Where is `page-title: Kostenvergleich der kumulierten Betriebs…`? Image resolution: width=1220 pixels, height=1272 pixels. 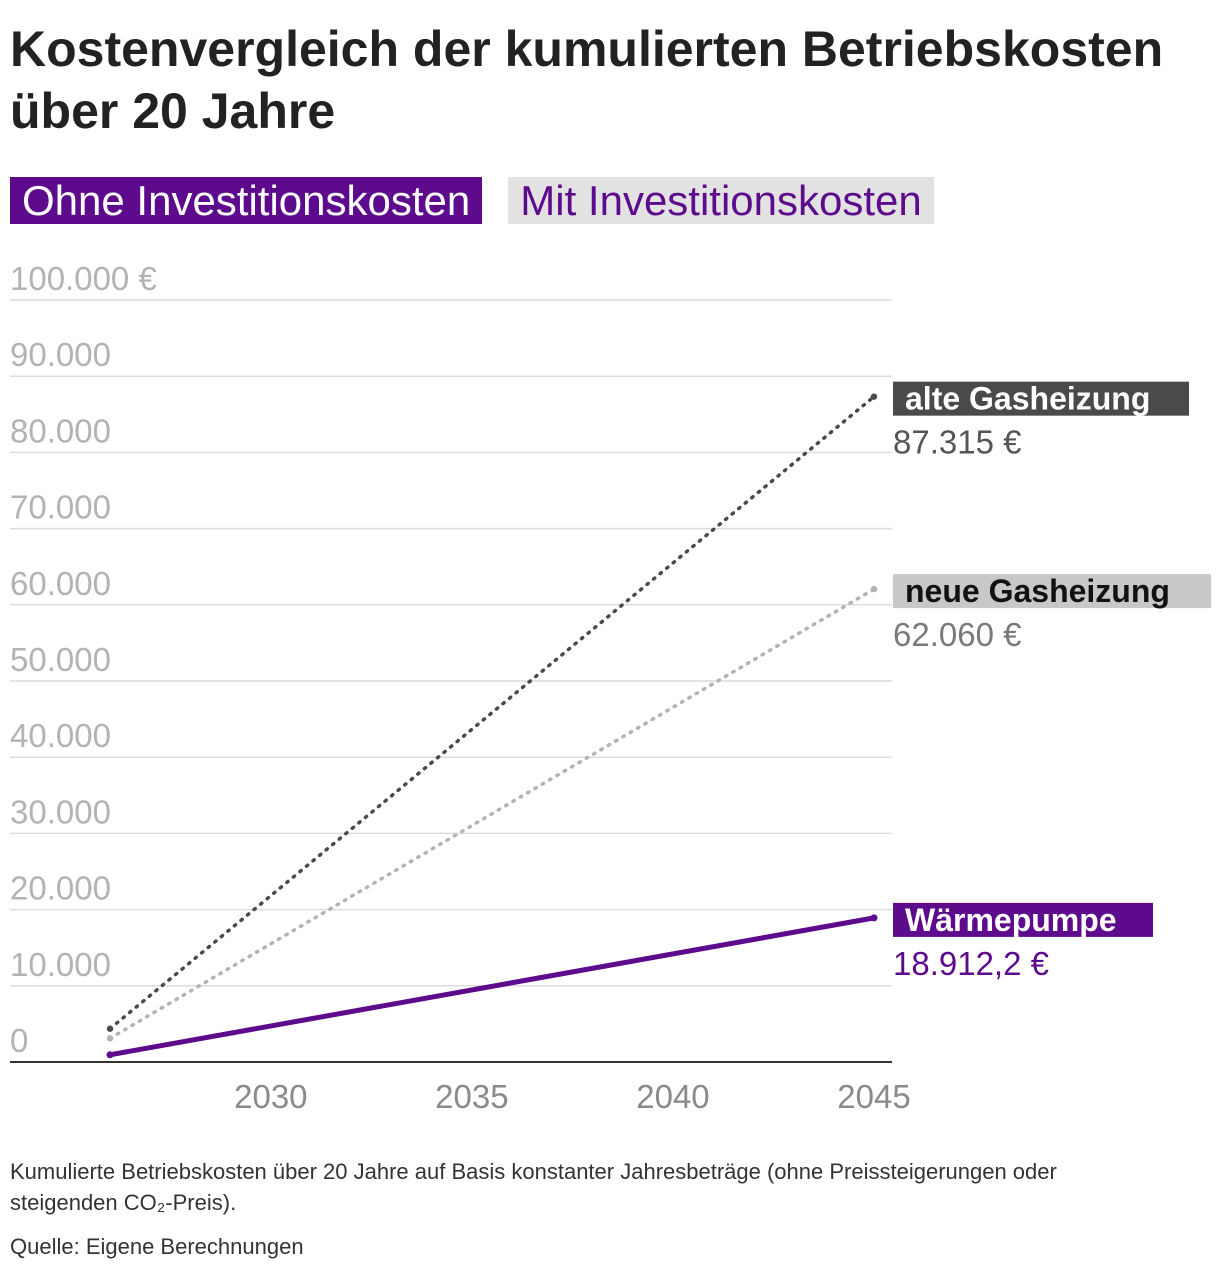
page-title: Kostenvergleich der kumulierten Betriebs… is located at coordinates (587, 80).